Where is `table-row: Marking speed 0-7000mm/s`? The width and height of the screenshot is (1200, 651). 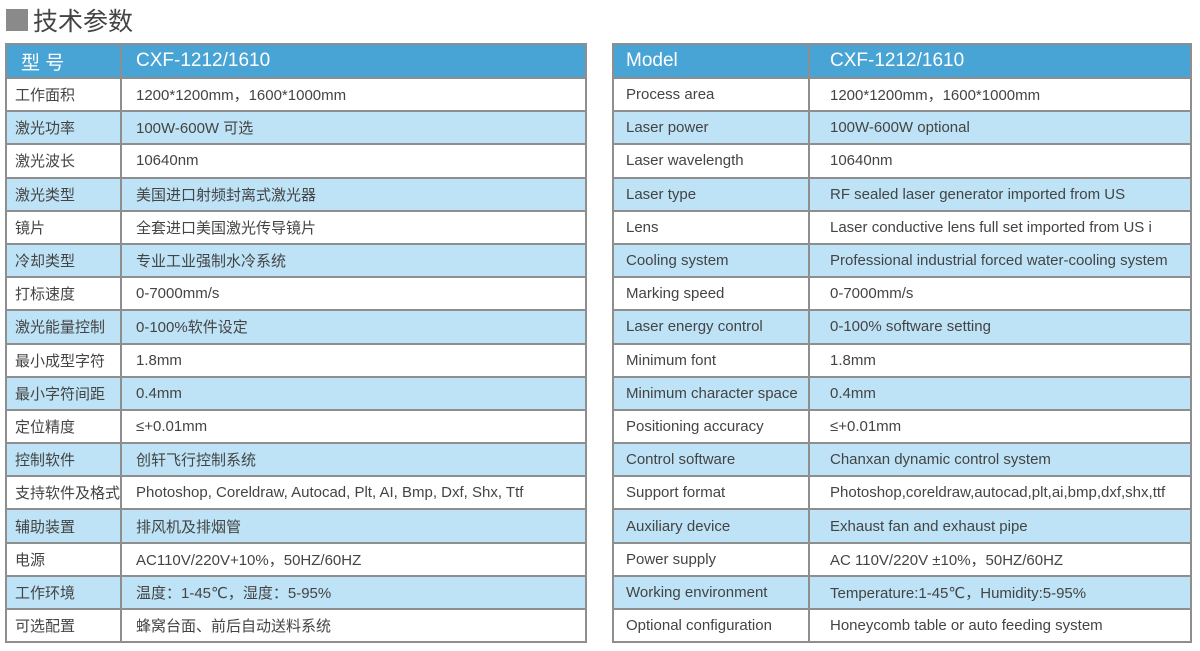 table-row: Marking speed 0-7000mm/s is located at coordinates (902, 294).